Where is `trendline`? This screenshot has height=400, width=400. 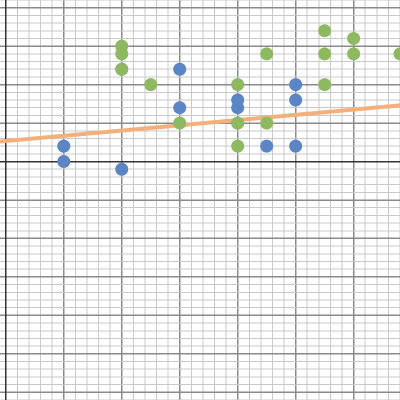 trendline is located at coordinates (200, 123).